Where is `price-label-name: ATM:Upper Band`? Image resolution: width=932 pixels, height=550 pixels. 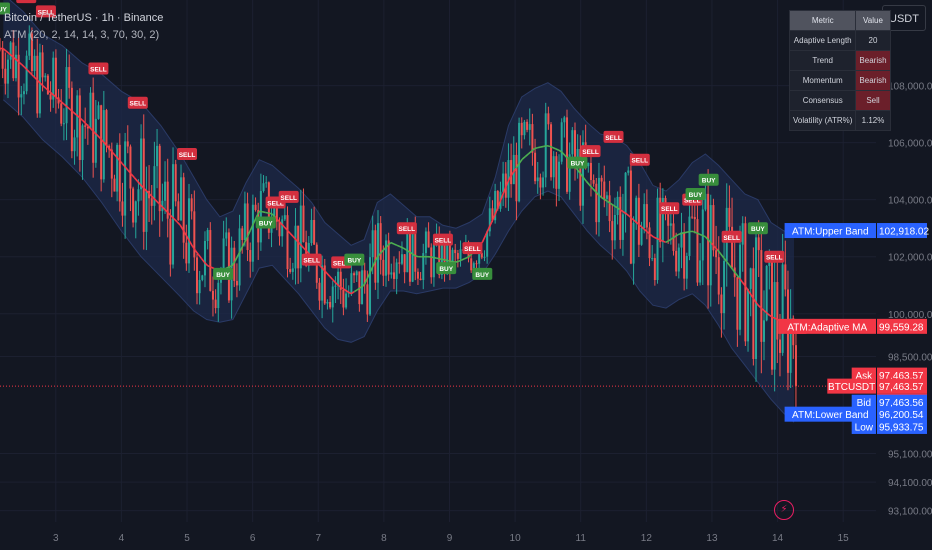
price-label-name: ATM:Upper Band is located at coordinates (830, 232).